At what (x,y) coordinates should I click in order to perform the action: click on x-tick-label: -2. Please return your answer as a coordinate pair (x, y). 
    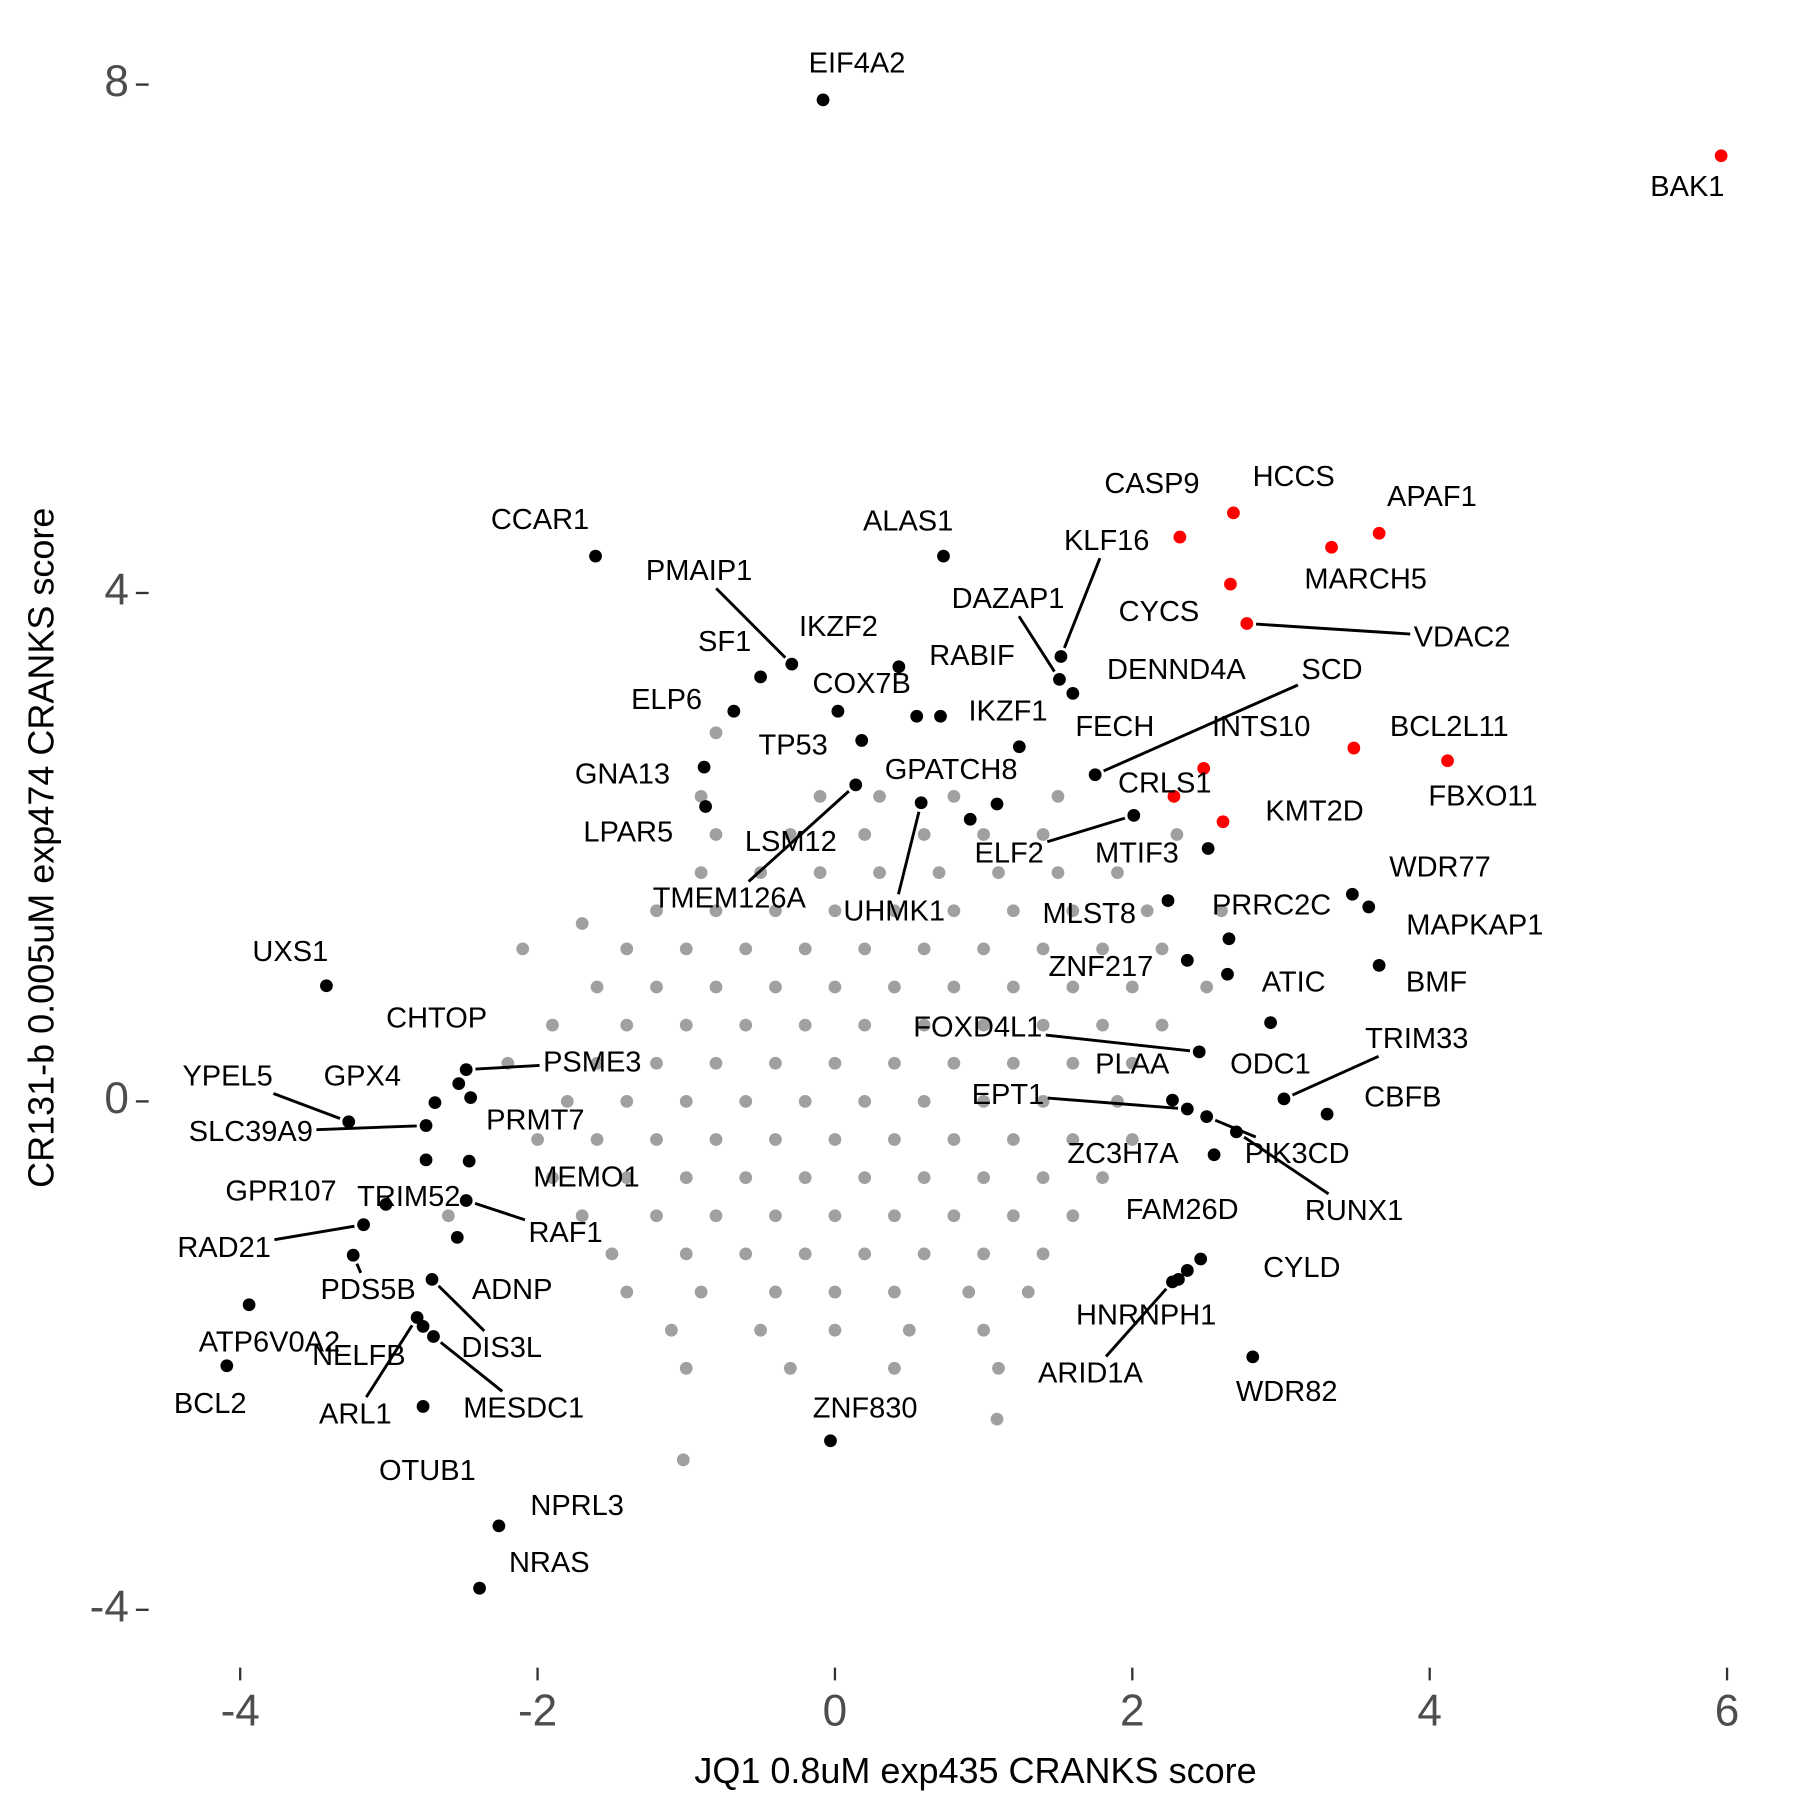
    Looking at the image, I should click on (537, 1711).